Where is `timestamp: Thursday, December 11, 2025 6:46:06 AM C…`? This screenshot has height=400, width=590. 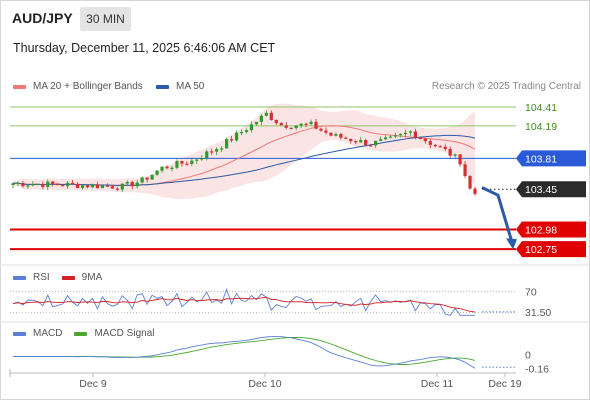 timestamp: Thursday, December 11, 2025 6:46:06 AM C… is located at coordinates (144, 48).